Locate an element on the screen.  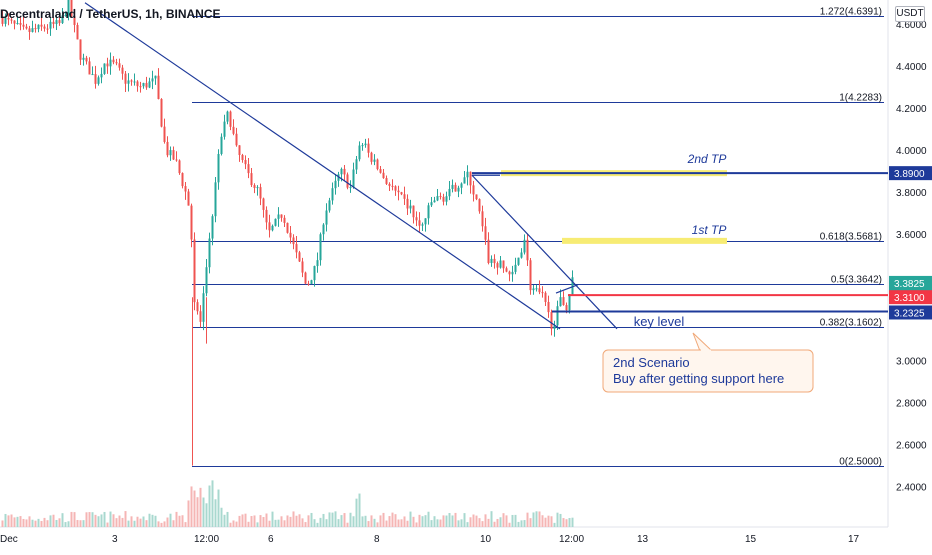
price-tick-label: 4.2000 is located at coordinates (911, 109).